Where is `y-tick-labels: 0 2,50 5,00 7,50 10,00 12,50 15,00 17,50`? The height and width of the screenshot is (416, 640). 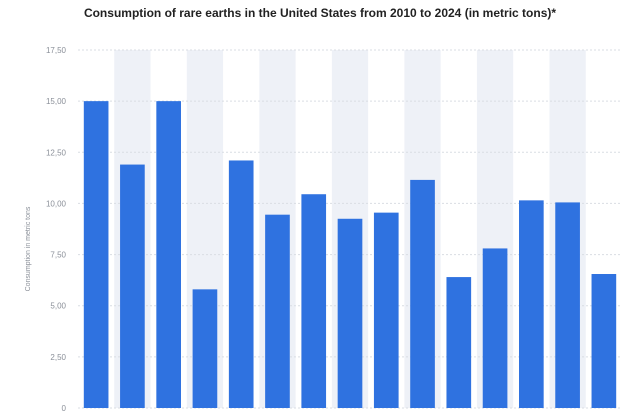
y-tick-labels: 0 2,50 5,00 7,50 10,00 12,50 15,00 17,50 is located at coordinates (56, 229).